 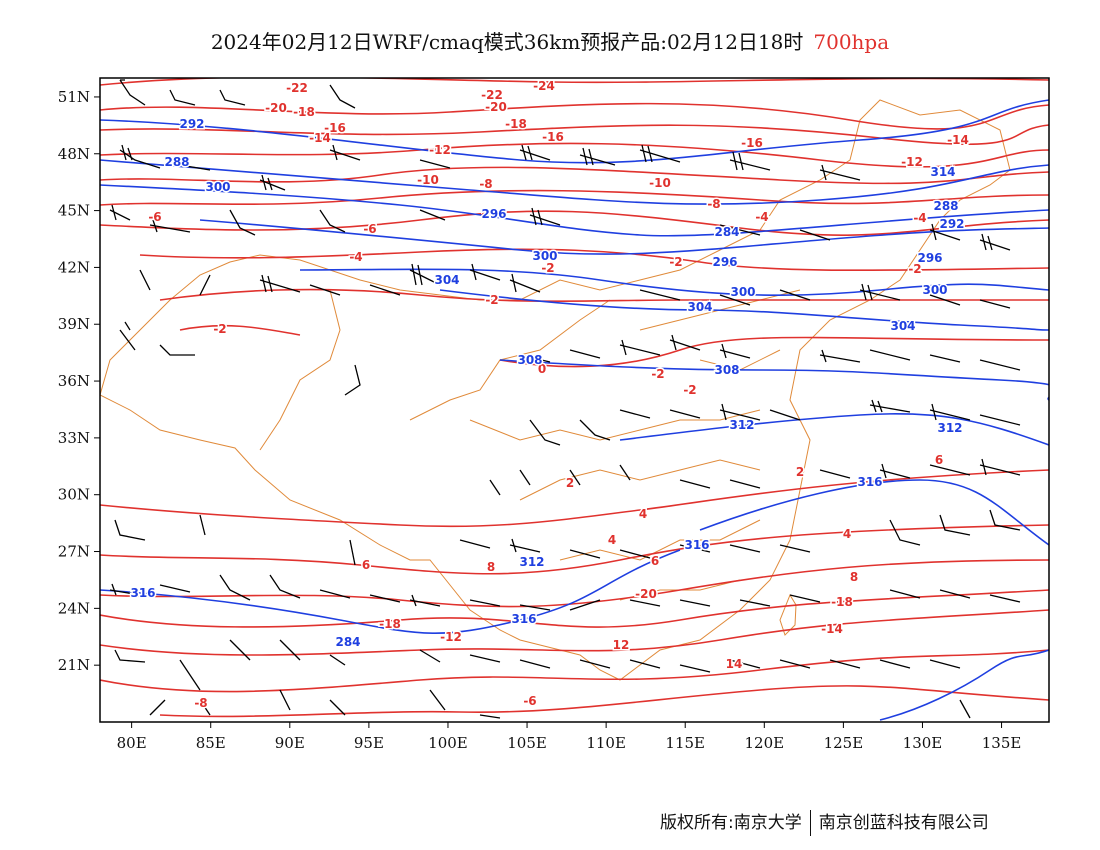 I want to click on temperature-label: 12, so click(x=621, y=645).